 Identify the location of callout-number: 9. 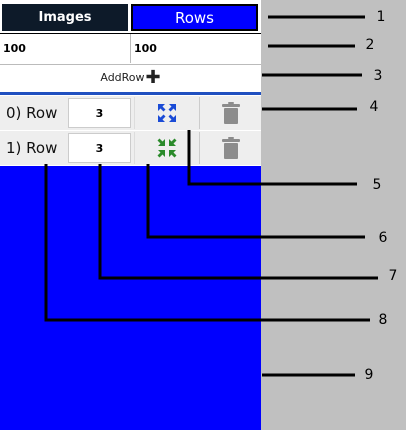
(369, 375).